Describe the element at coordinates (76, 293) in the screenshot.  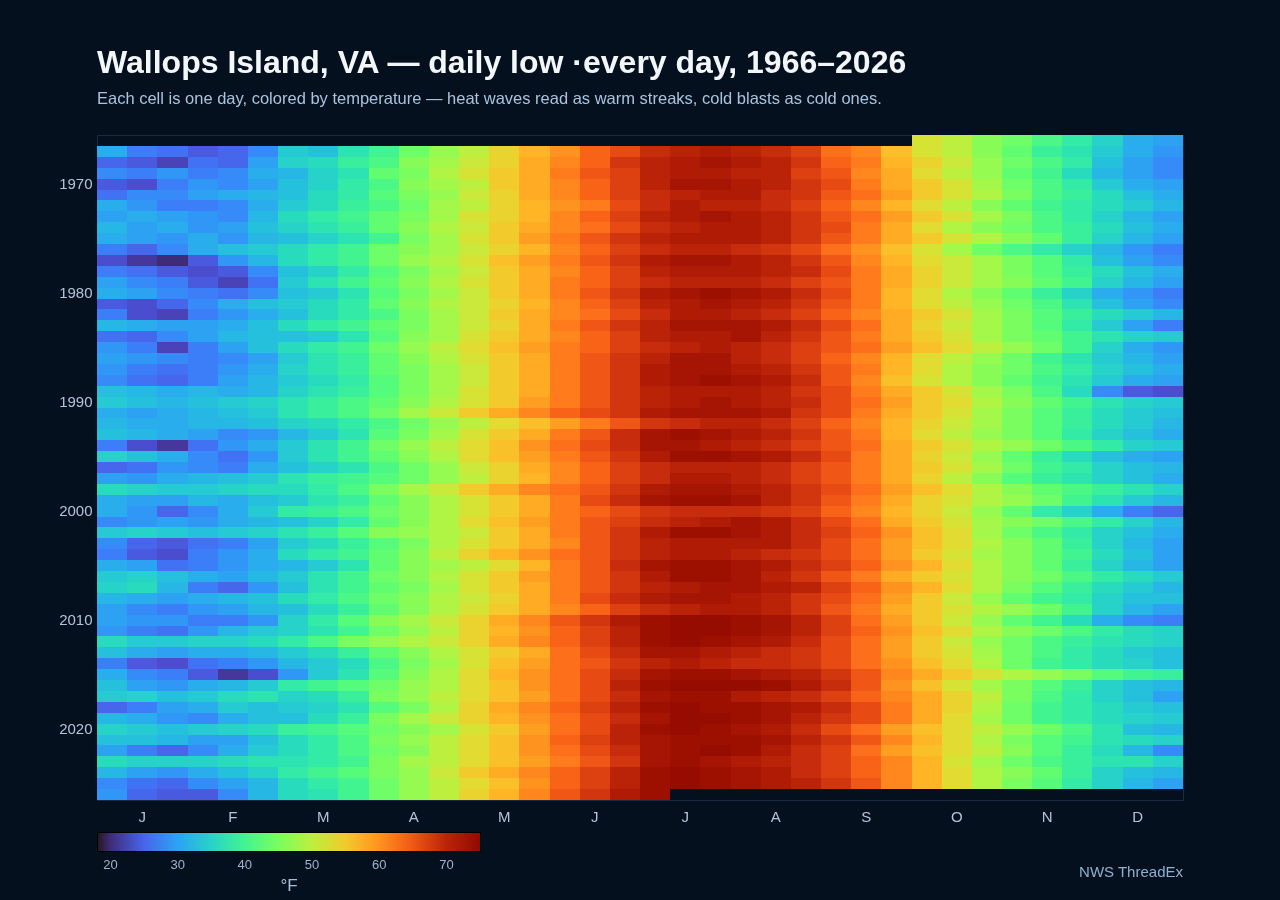
I see `y-tick-label: 1980` at that location.